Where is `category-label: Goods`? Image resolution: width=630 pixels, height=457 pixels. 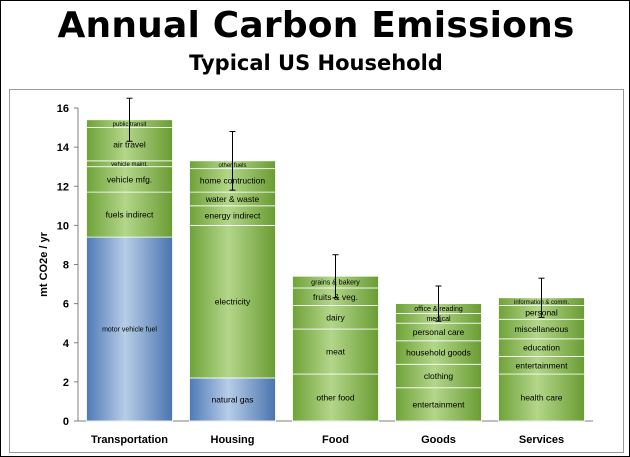 category-label: Goods is located at coordinates (438, 440).